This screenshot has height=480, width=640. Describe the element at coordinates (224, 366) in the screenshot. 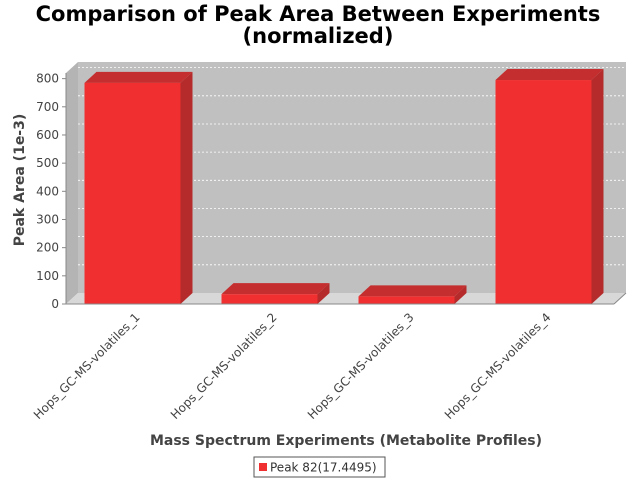

I see `x-tick-label: Hops_GC-MS-volatiles_2` at that location.